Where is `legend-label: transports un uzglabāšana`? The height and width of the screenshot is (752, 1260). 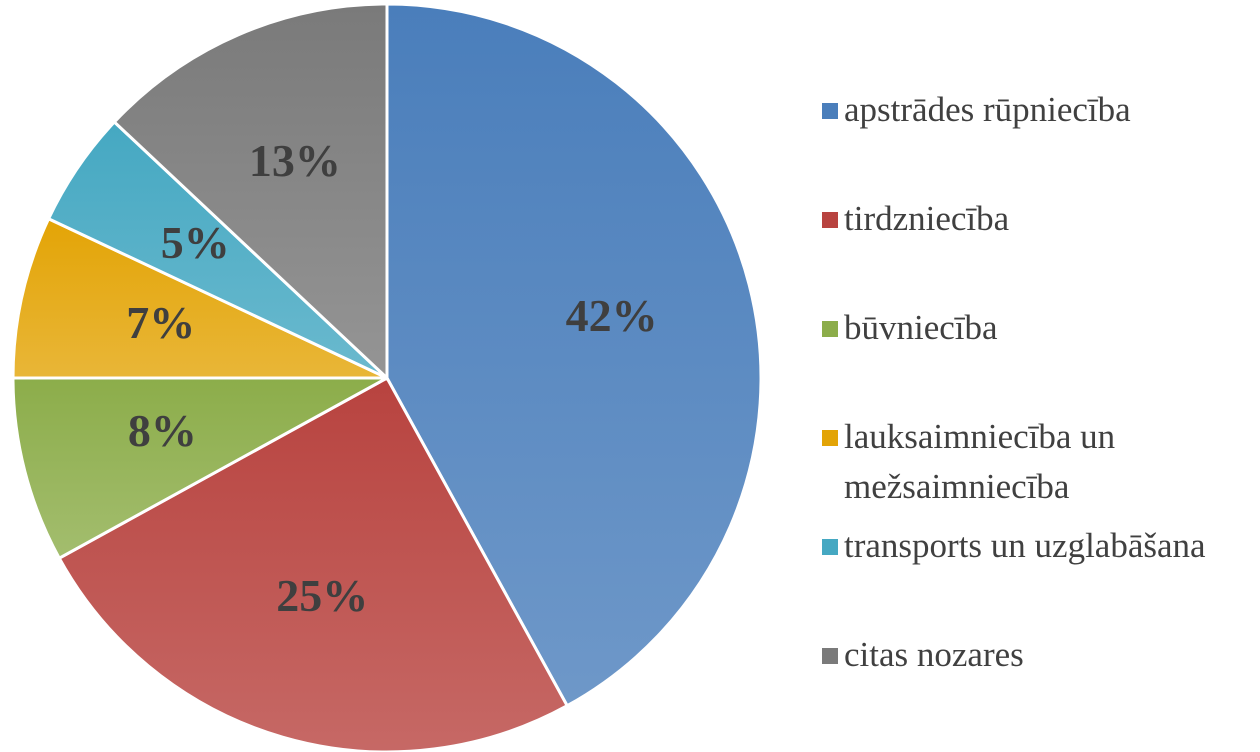
legend-label: transports un uzglabāšana is located at coordinates (1025, 545).